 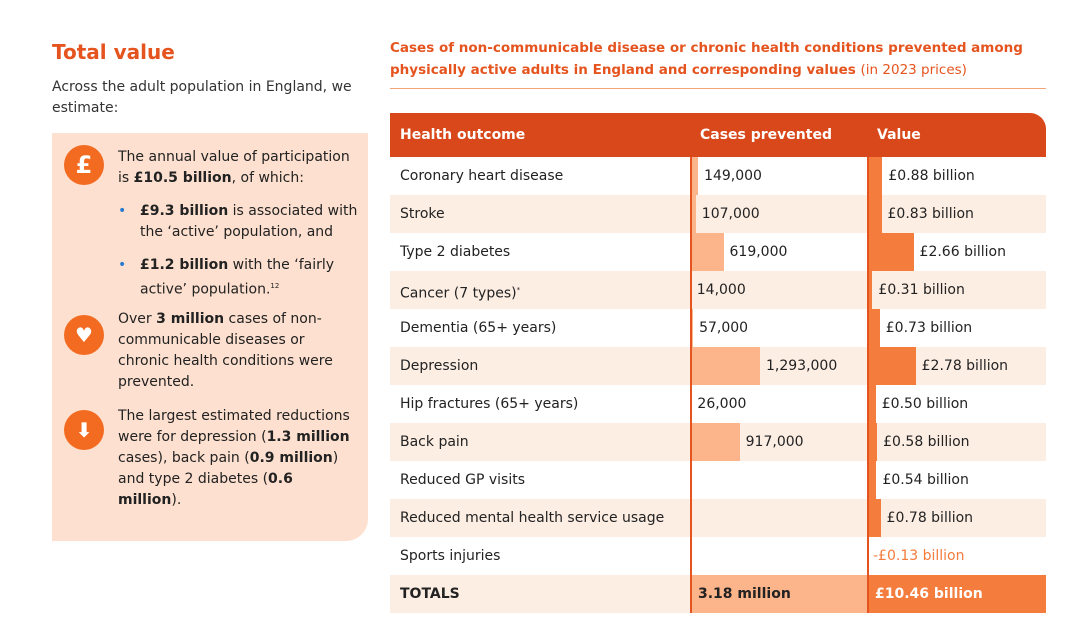 I want to click on cases-label: 917,000, so click(x=774, y=442).